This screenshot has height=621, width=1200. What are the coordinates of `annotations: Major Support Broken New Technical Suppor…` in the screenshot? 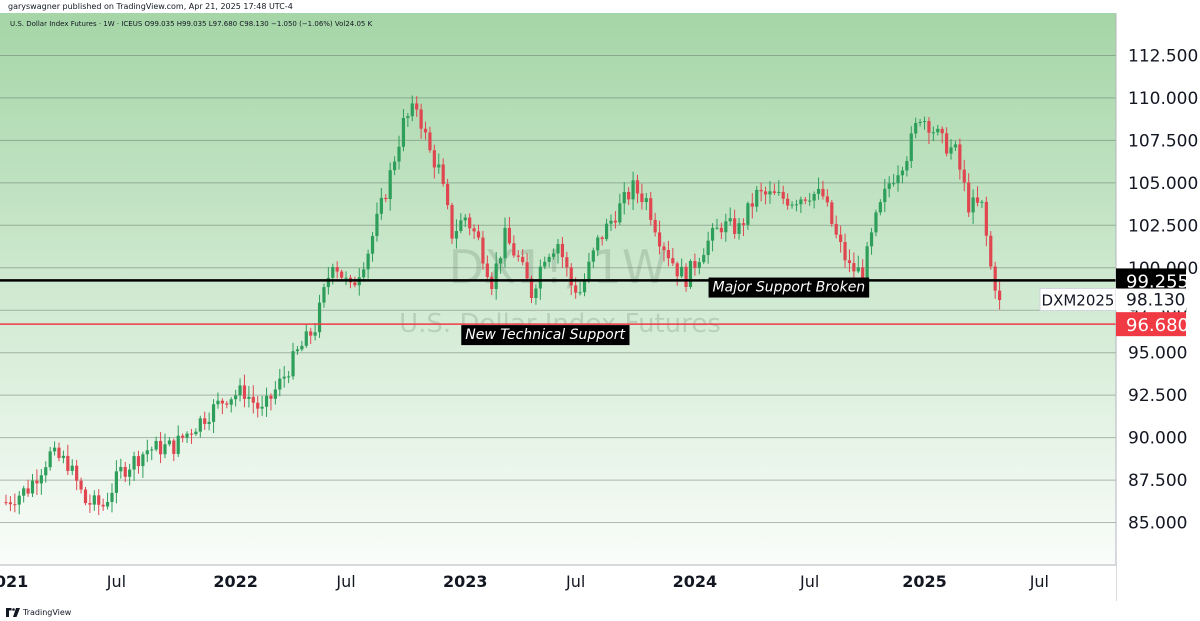 It's located at (665, 311).